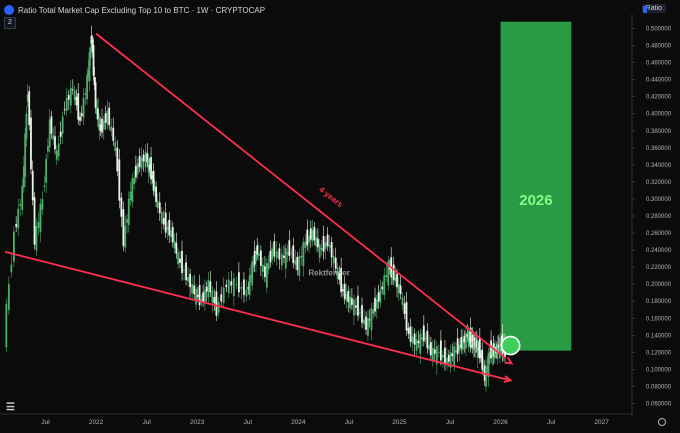 The height and width of the screenshot is (433, 680). What do you see at coordinates (536, 186) in the screenshot?
I see `target-zone-box` at bounding box center [536, 186].